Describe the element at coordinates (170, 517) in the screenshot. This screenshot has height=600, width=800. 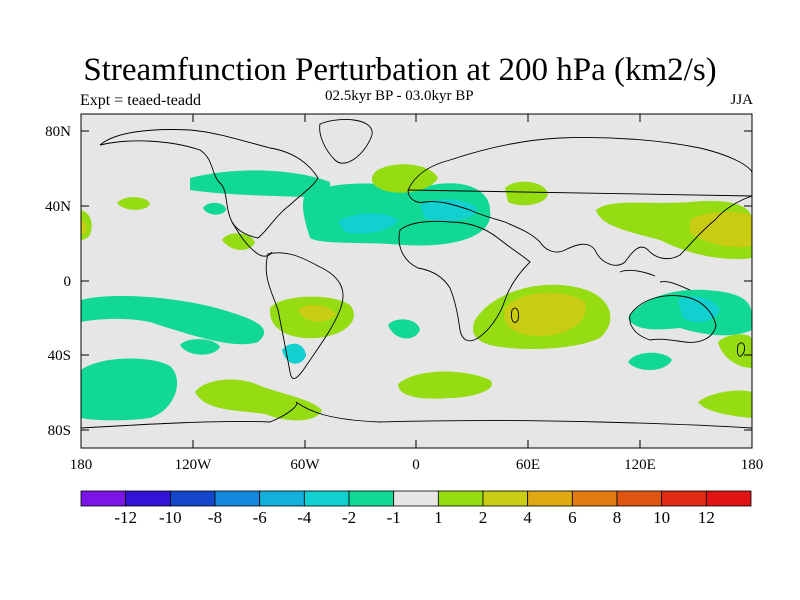
I see `colorbar-label-1: -10` at that location.